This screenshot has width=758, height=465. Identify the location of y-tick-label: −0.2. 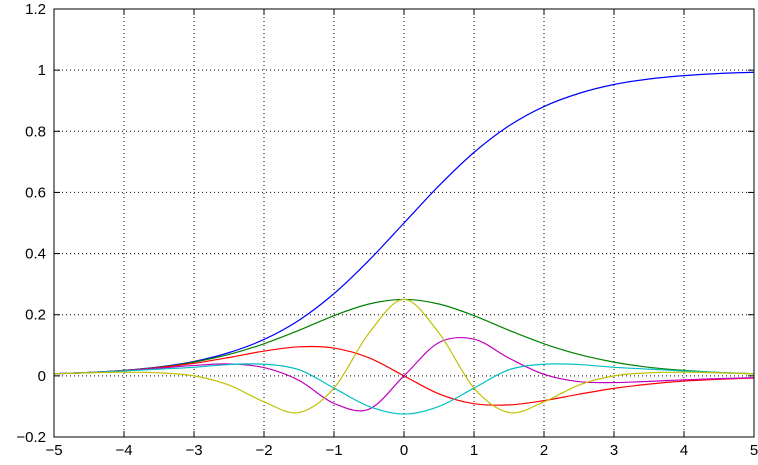
(31, 437).